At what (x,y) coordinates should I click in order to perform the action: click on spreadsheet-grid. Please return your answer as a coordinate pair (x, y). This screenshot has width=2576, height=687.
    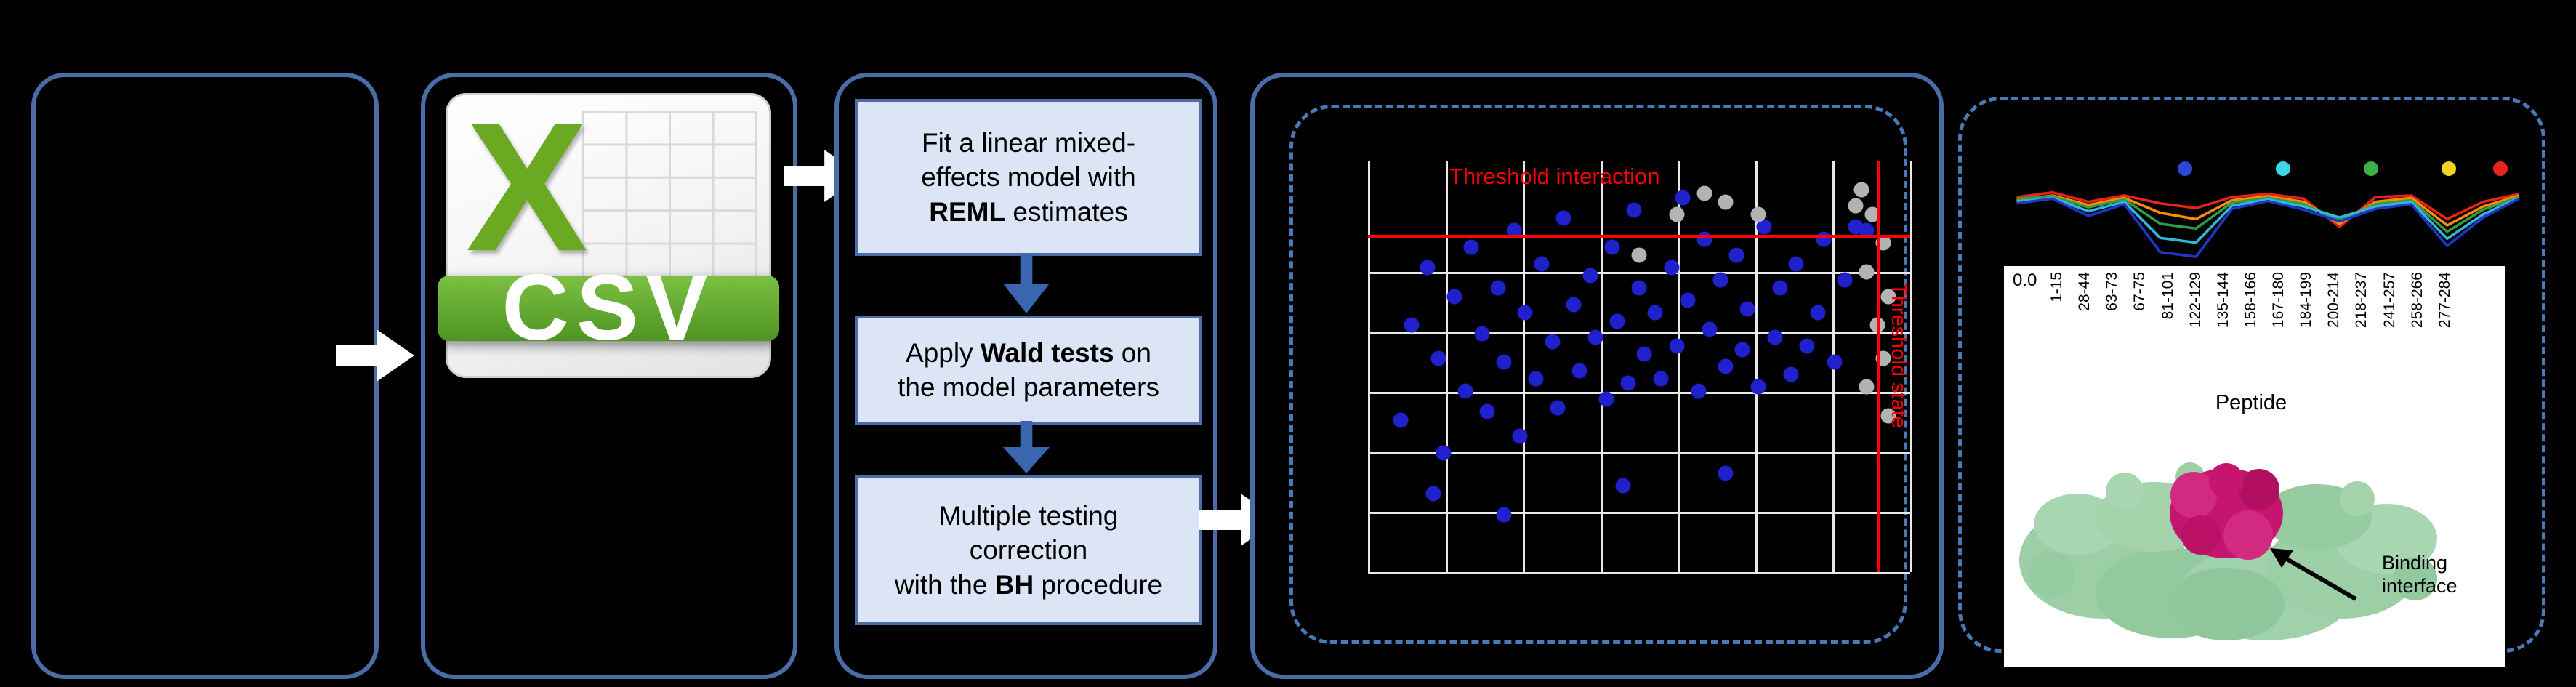
    Looking at the image, I should click on (669, 194).